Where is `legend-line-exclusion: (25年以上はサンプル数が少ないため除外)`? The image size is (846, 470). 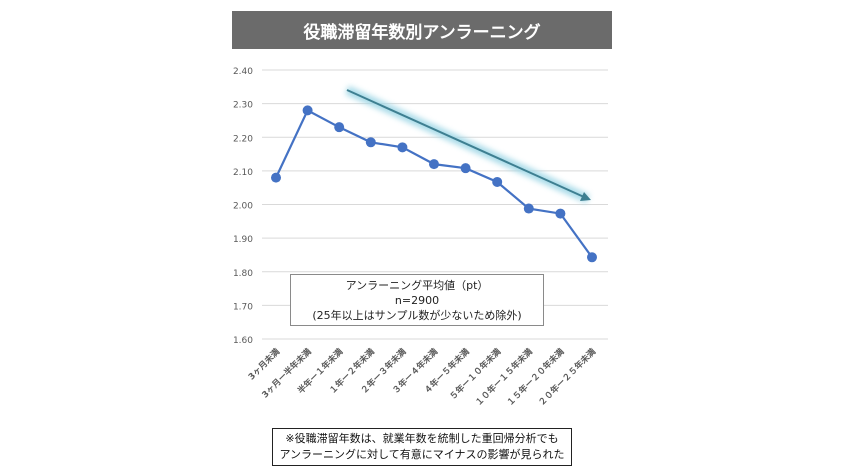 legend-line-exclusion: (25年以上はサンプル数が少ないため除外) is located at coordinates (417, 315).